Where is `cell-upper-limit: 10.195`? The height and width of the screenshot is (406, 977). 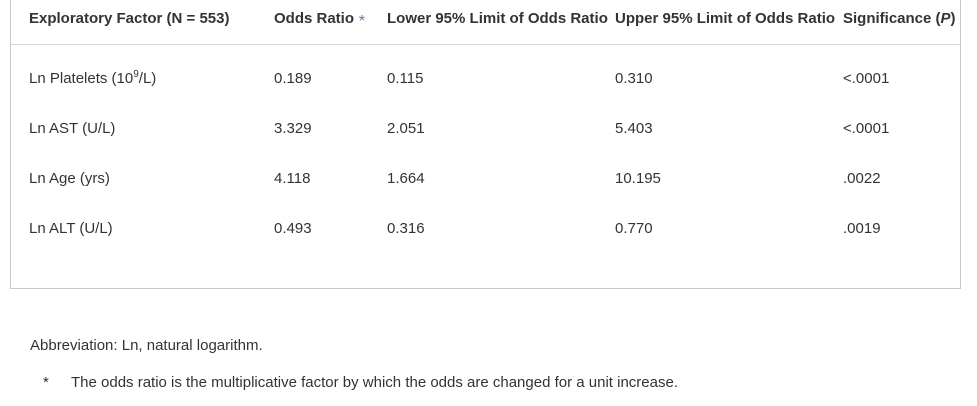
cell-upper-limit: 10.195 is located at coordinates (638, 178).